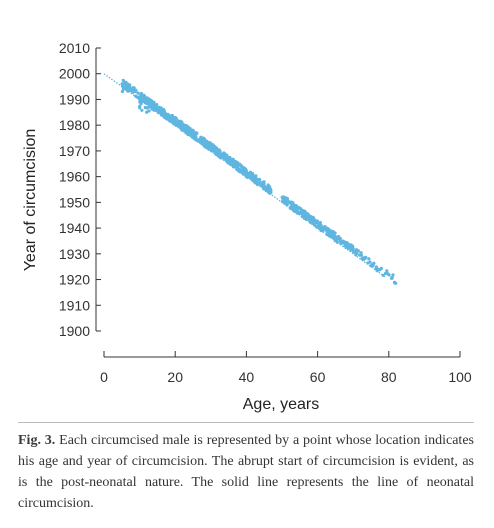 This screenshot has height=528, width=494. Describe the element at coordinates (389, 377) in the screenshot. I see `x-tick-label: 80` at that location.